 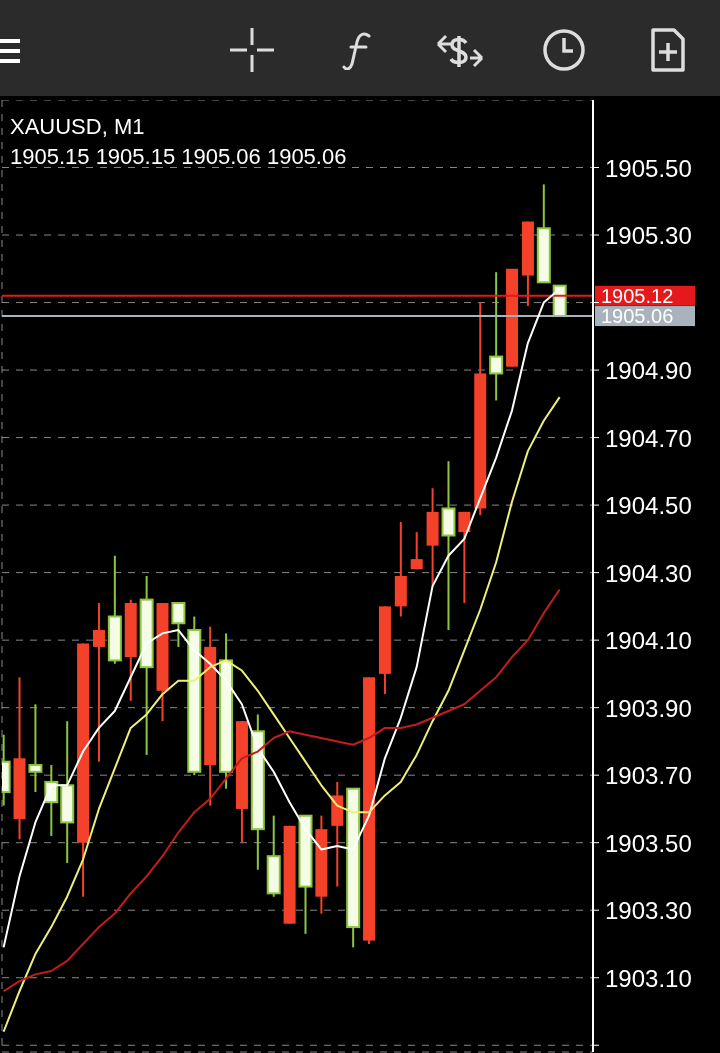 I want to click on ref-line-label: 1905.12, so click(x=637, y=295).